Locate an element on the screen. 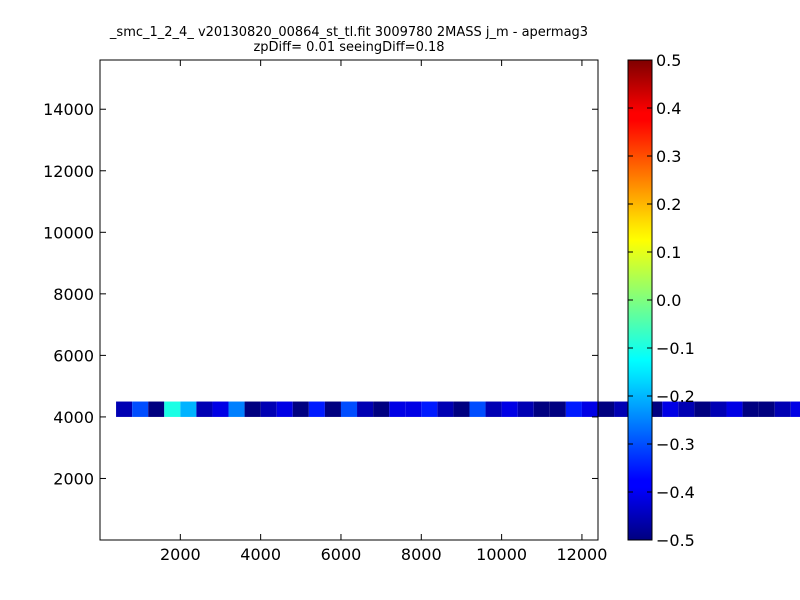  x-tick-label: 8000 is located at coordinates (421, 554).